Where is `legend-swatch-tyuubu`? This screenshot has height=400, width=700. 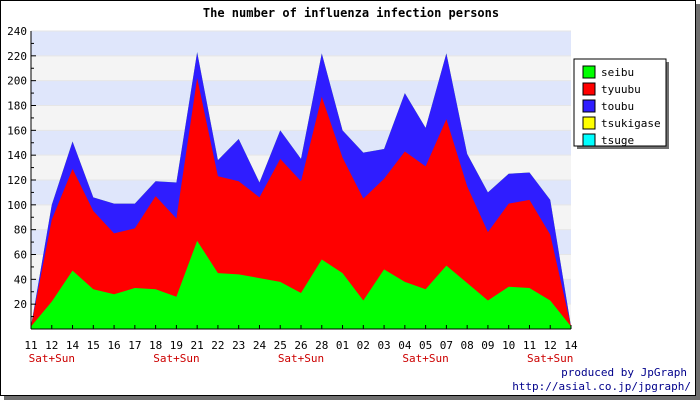 legend-swatch-tyuubu is located at coordinates (589, 89).